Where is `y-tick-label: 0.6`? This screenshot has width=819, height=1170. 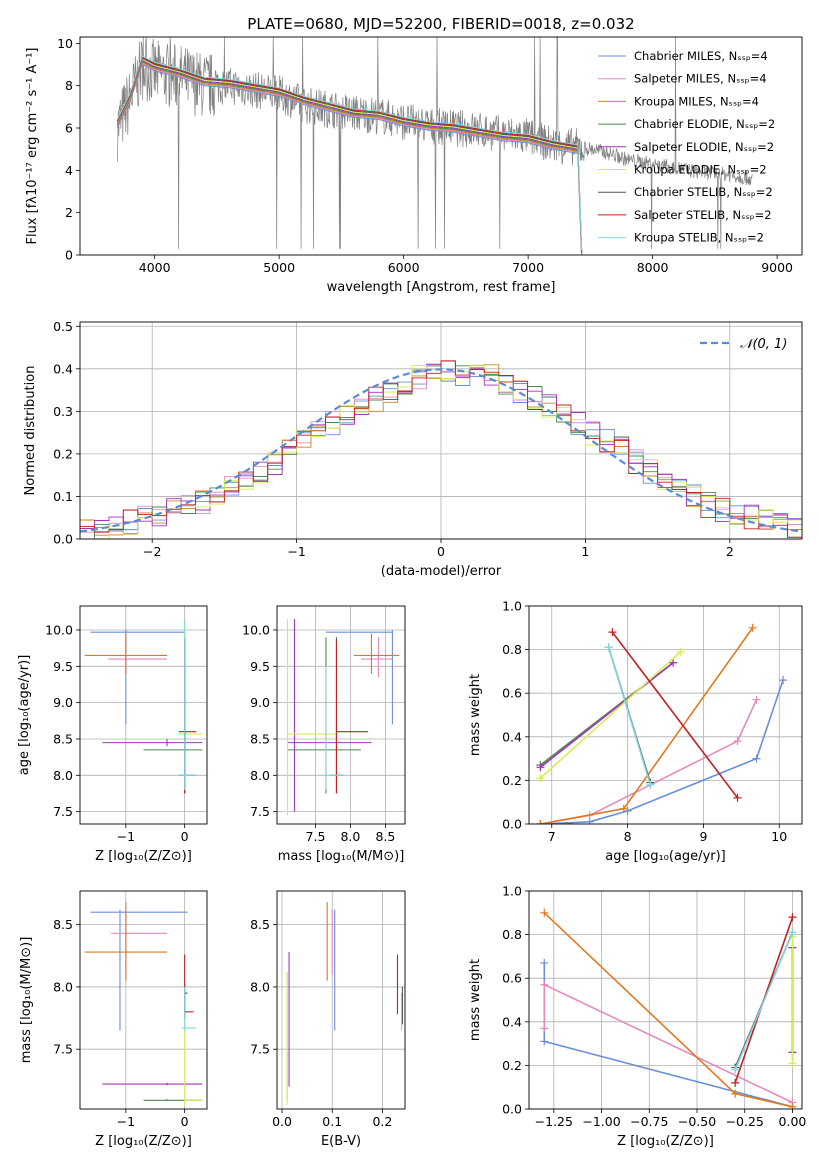 y-tick-label: 0.6 is located at coordinates (512, 978).